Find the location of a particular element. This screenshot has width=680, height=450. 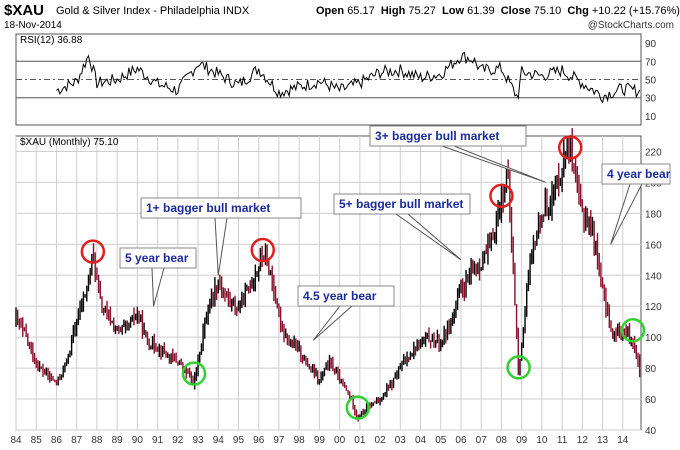

callout-label: 4 year bear is located at coordinates (639, 174).